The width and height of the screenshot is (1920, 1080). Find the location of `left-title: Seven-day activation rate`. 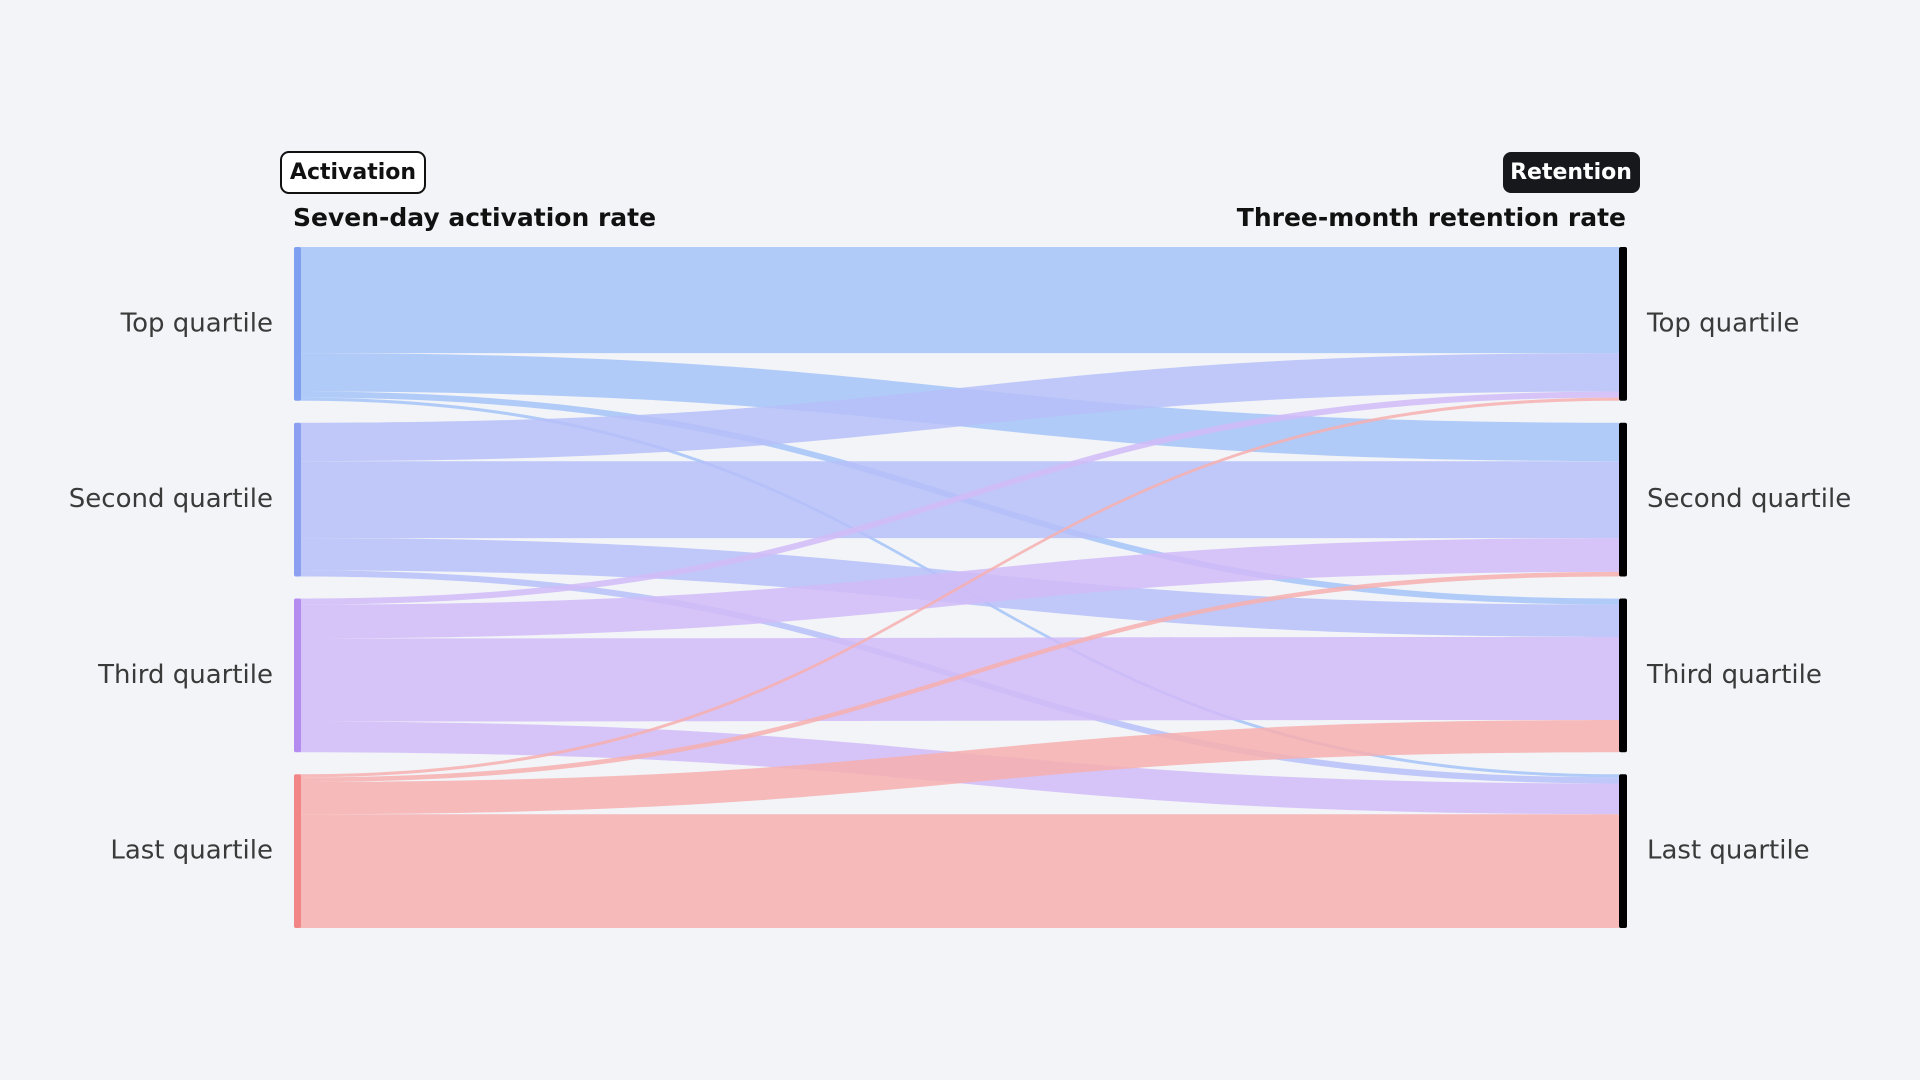

left-title: Seven-day activation rate is located at coordinates (474, 217).